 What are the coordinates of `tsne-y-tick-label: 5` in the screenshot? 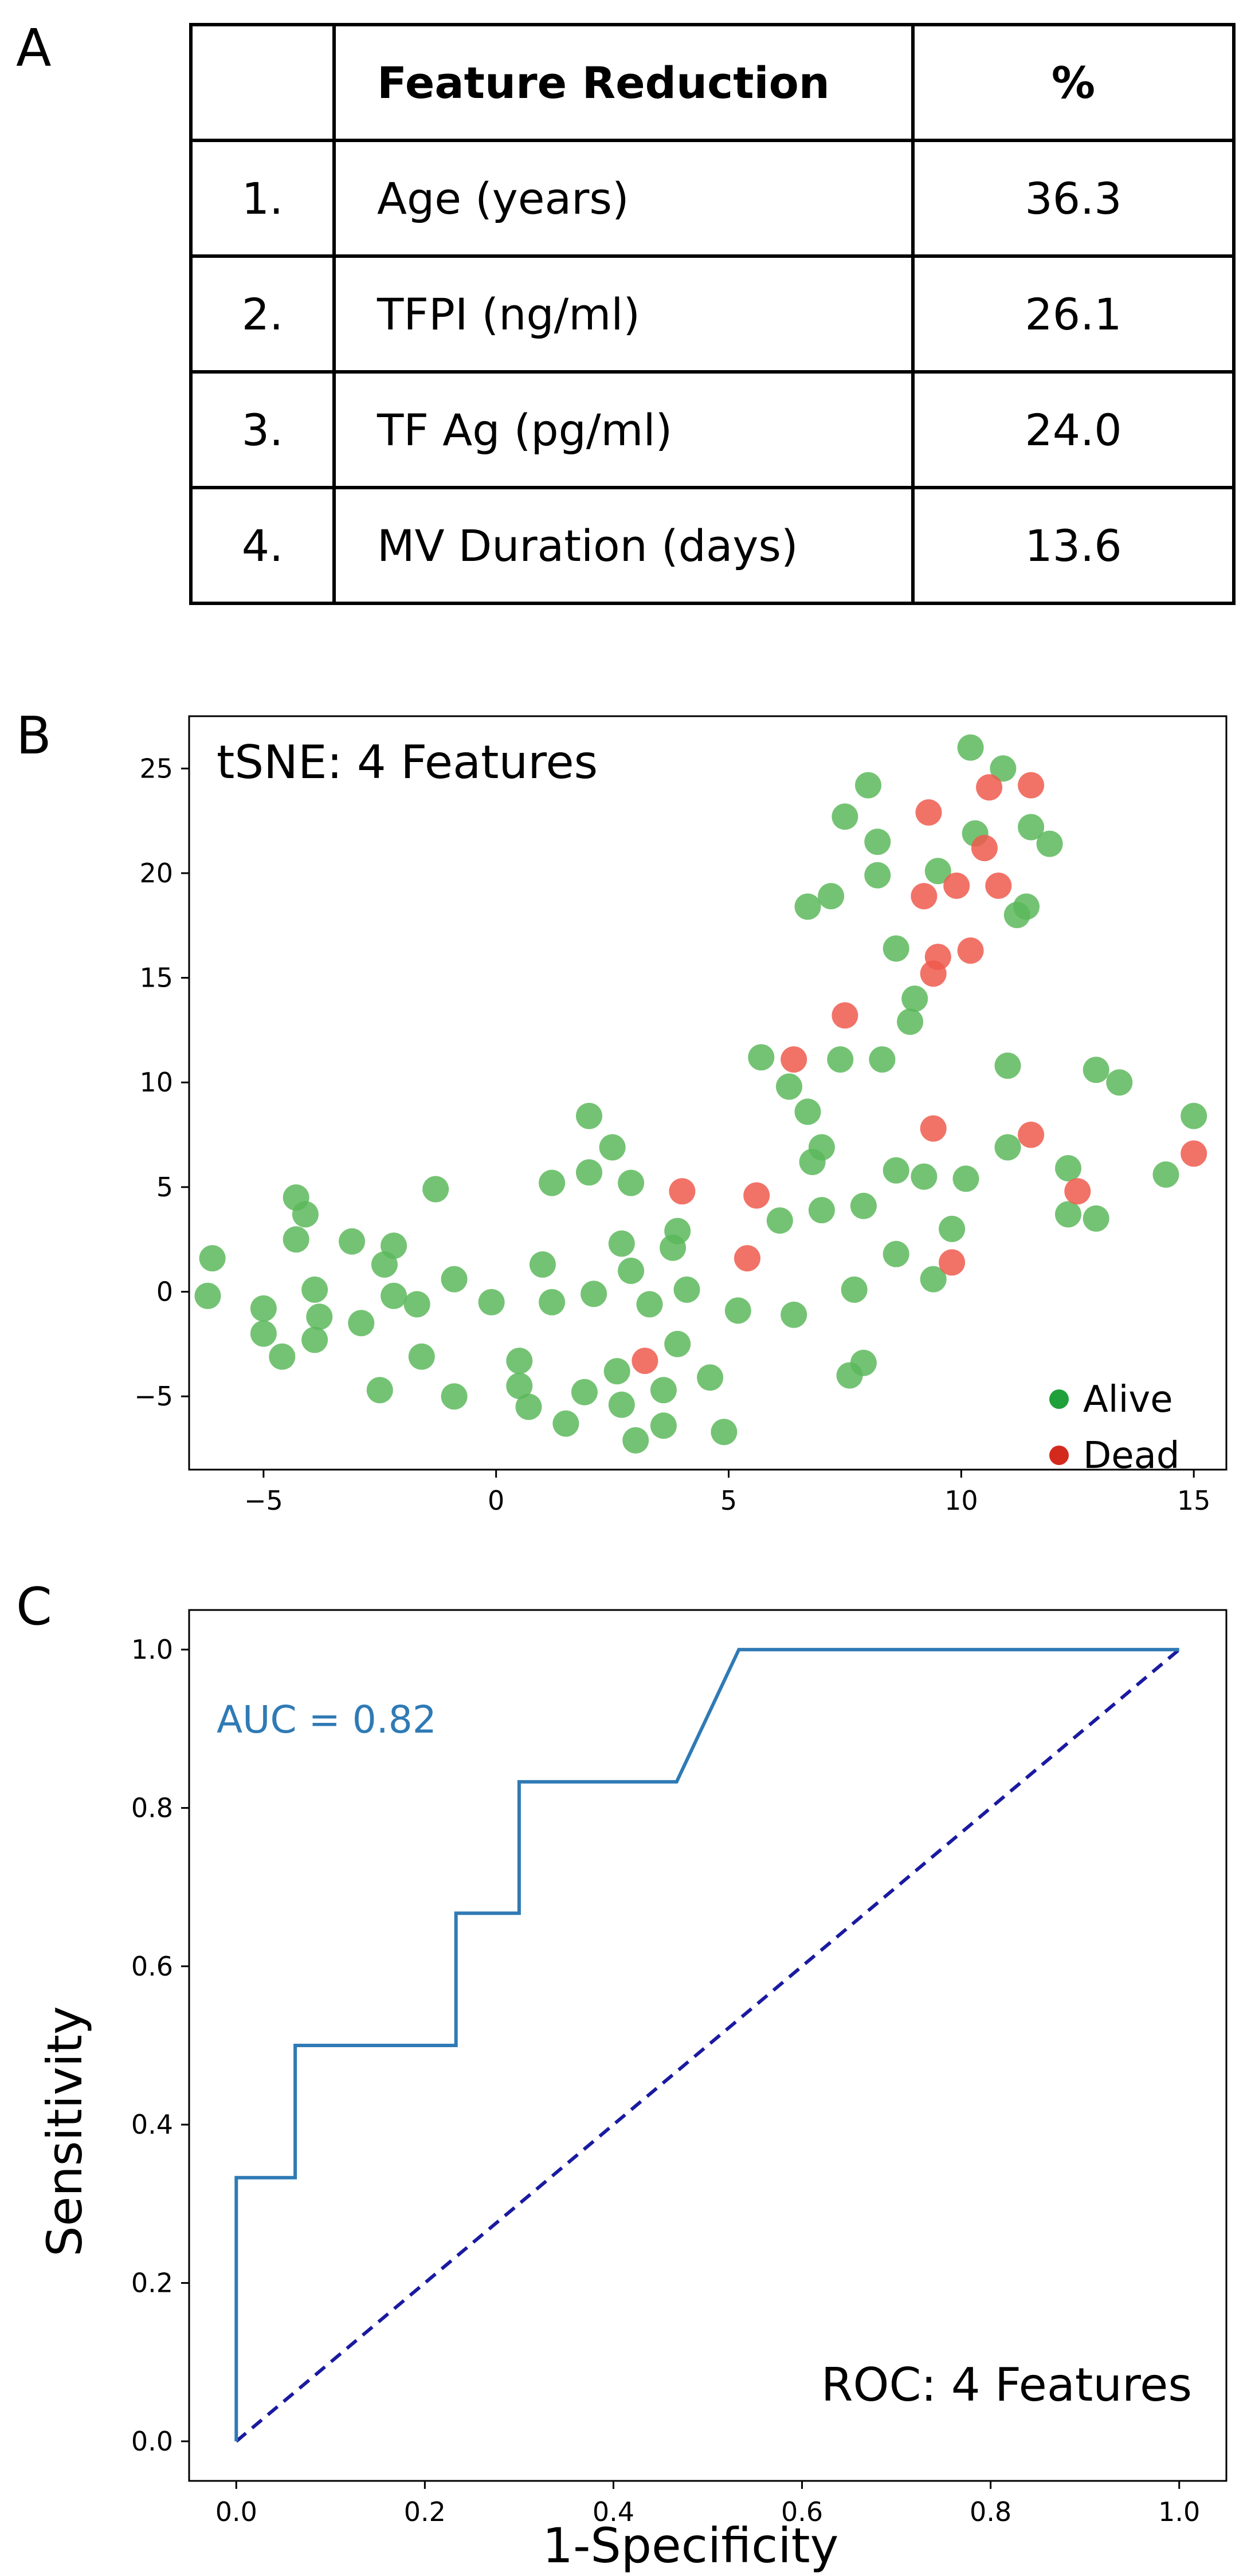 It's located at (164, 1188).